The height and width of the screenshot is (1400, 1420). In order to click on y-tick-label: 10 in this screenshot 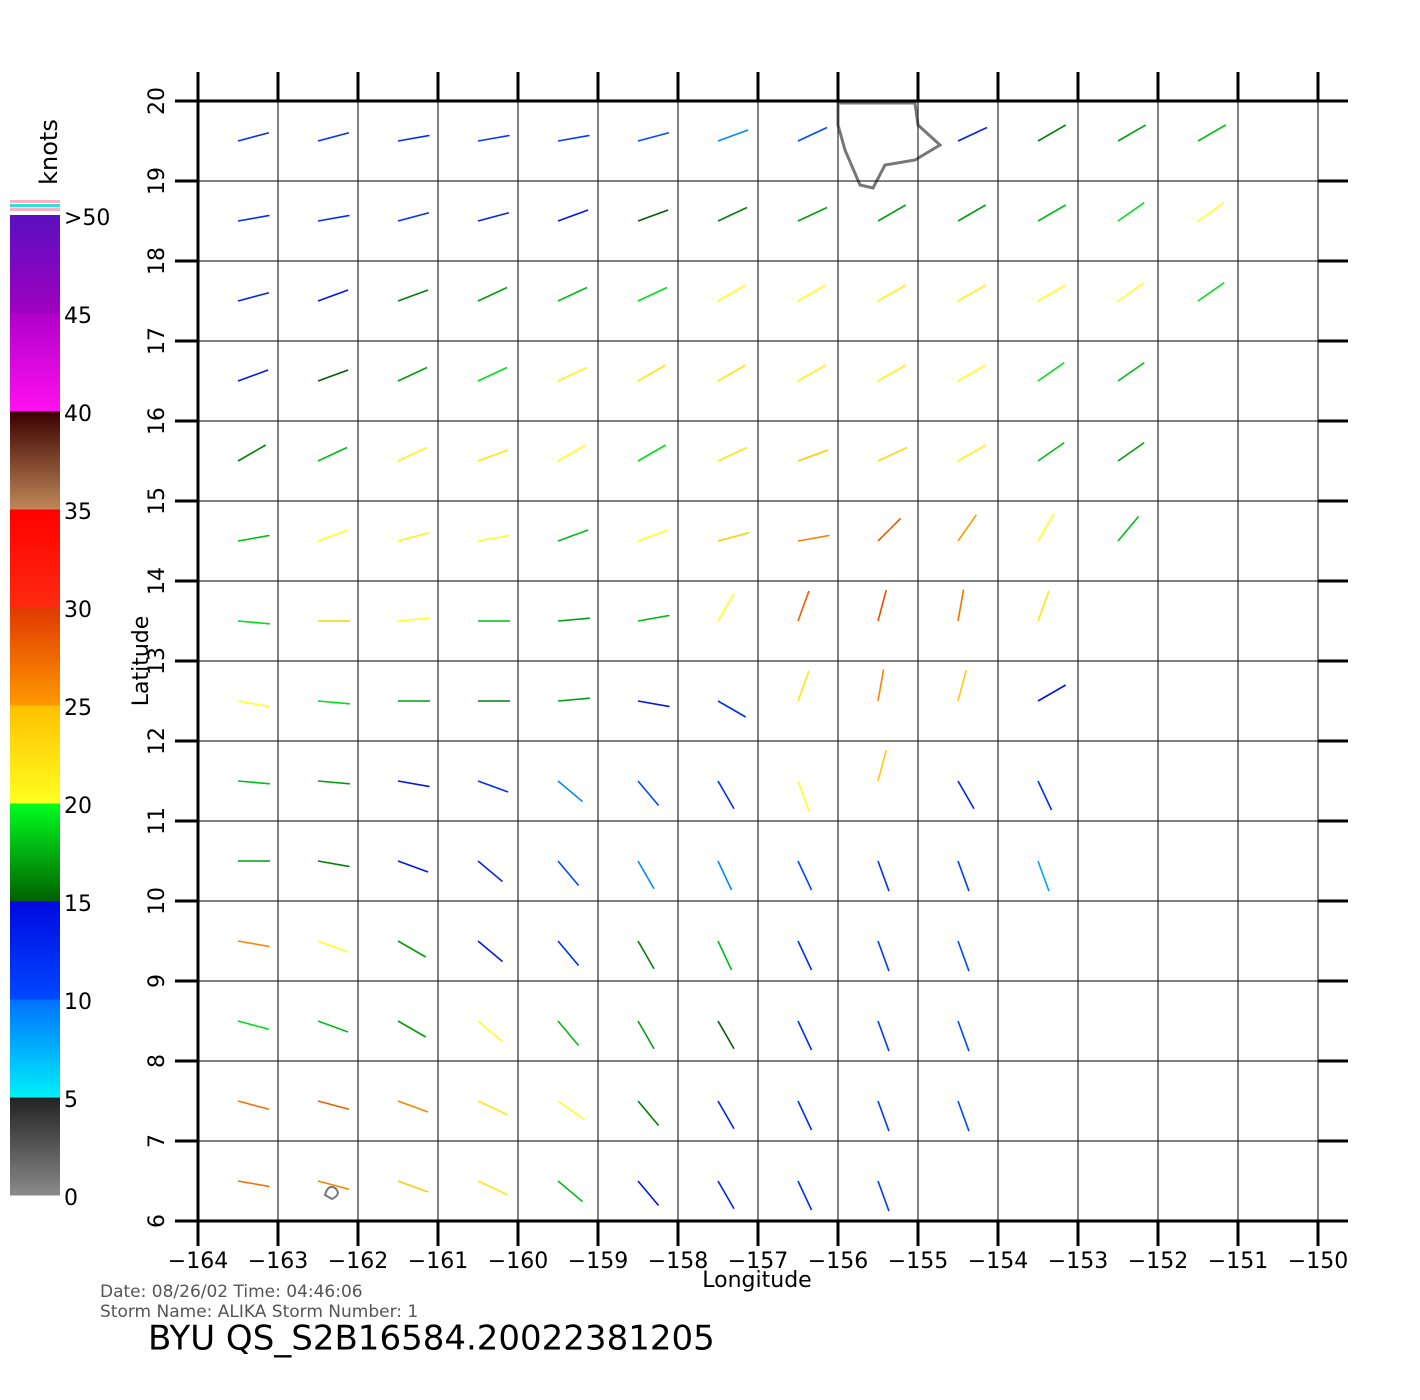, I will do `click(157, 901)`.